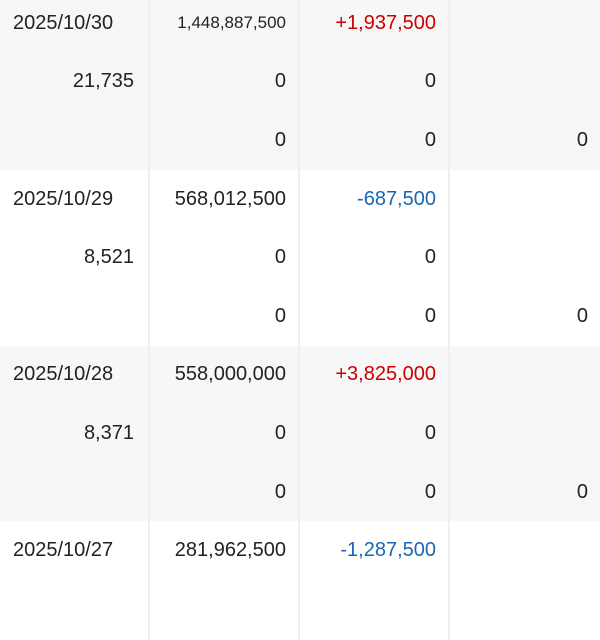 The width and height of the screenshot is (600, 640). I want to click on table-row: 8,371 0 0, so click(300, 433).